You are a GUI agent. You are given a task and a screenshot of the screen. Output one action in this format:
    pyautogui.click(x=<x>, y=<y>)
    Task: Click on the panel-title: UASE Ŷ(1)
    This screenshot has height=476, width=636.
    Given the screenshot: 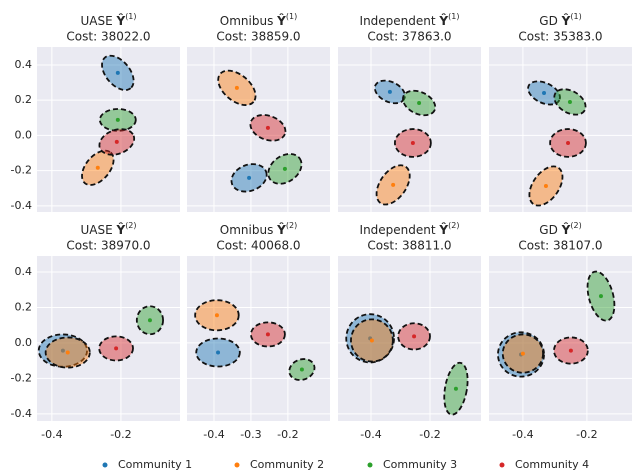 What is the action you would take?
    pyautogui.click(x=108, y=20)
    